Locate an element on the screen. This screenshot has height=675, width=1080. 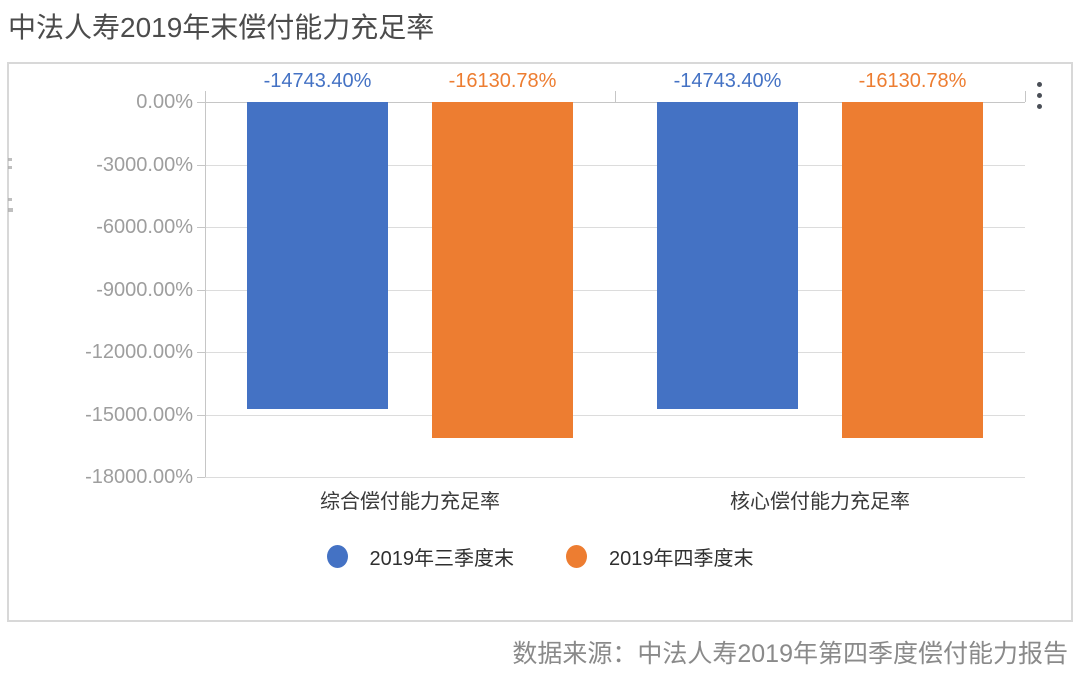
legend-item-1: 2019年四季度末 is located at coordinates (660, 556).